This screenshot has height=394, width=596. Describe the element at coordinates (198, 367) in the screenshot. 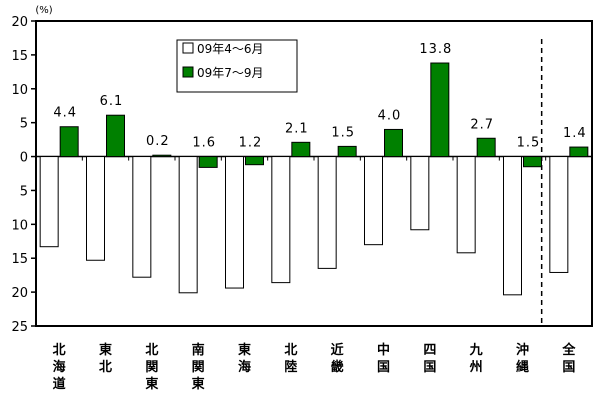

I see `category-label: 南関東` at that location.